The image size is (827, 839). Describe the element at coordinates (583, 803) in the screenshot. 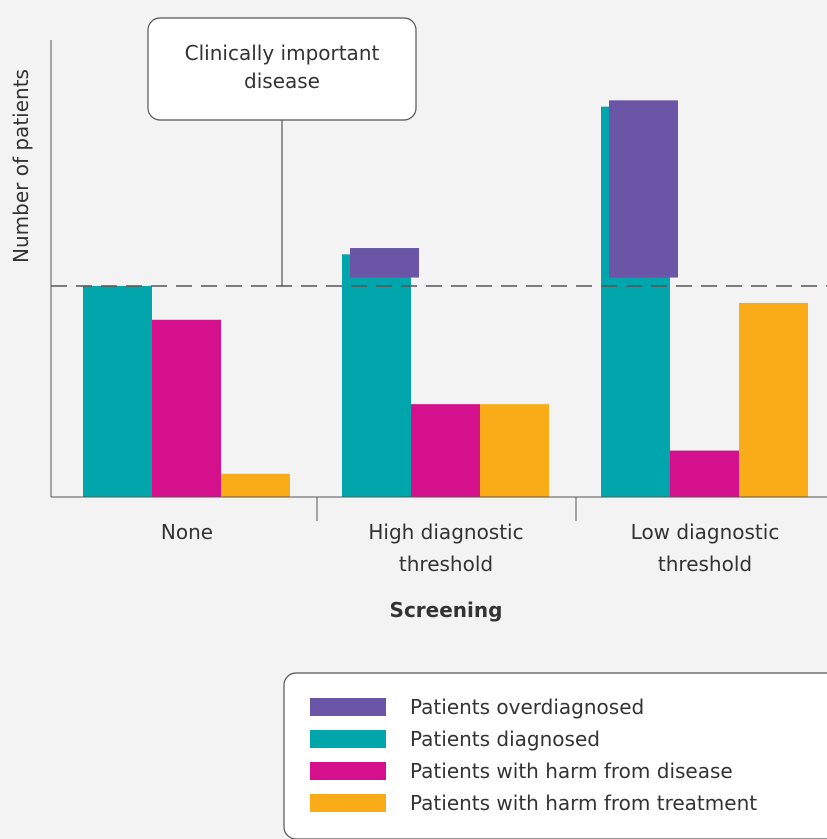

I see `legend-label-patients-with-harm-from-treatment: Patients with harm from treatment` at that location.